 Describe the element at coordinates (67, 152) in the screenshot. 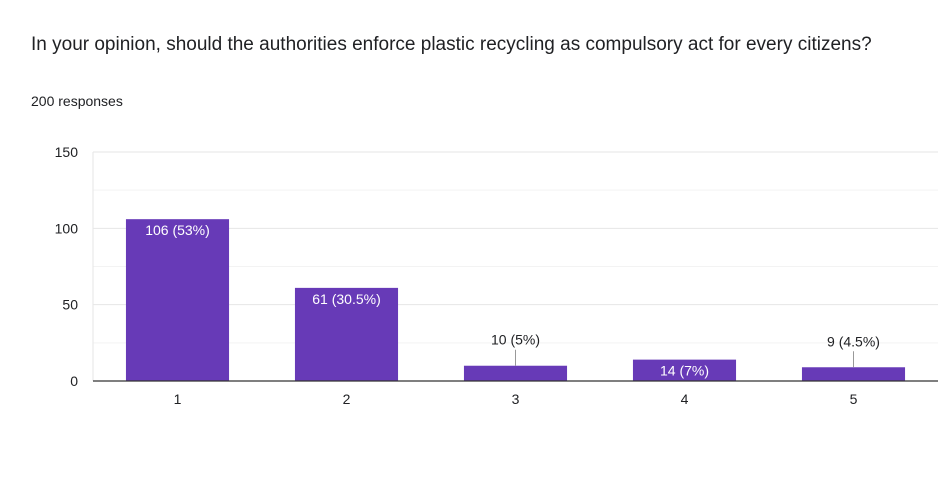

I see `y-tick-label: 150` at that location.